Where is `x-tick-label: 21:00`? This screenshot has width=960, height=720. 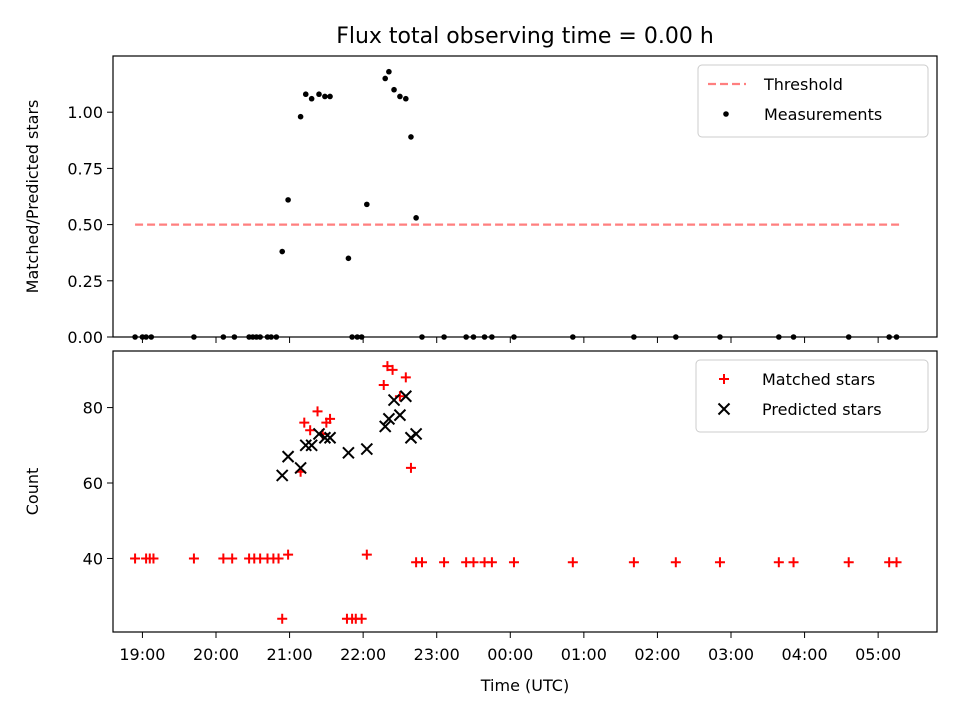
x-tick-label: 21:00 is located at coordinates (290, 654).